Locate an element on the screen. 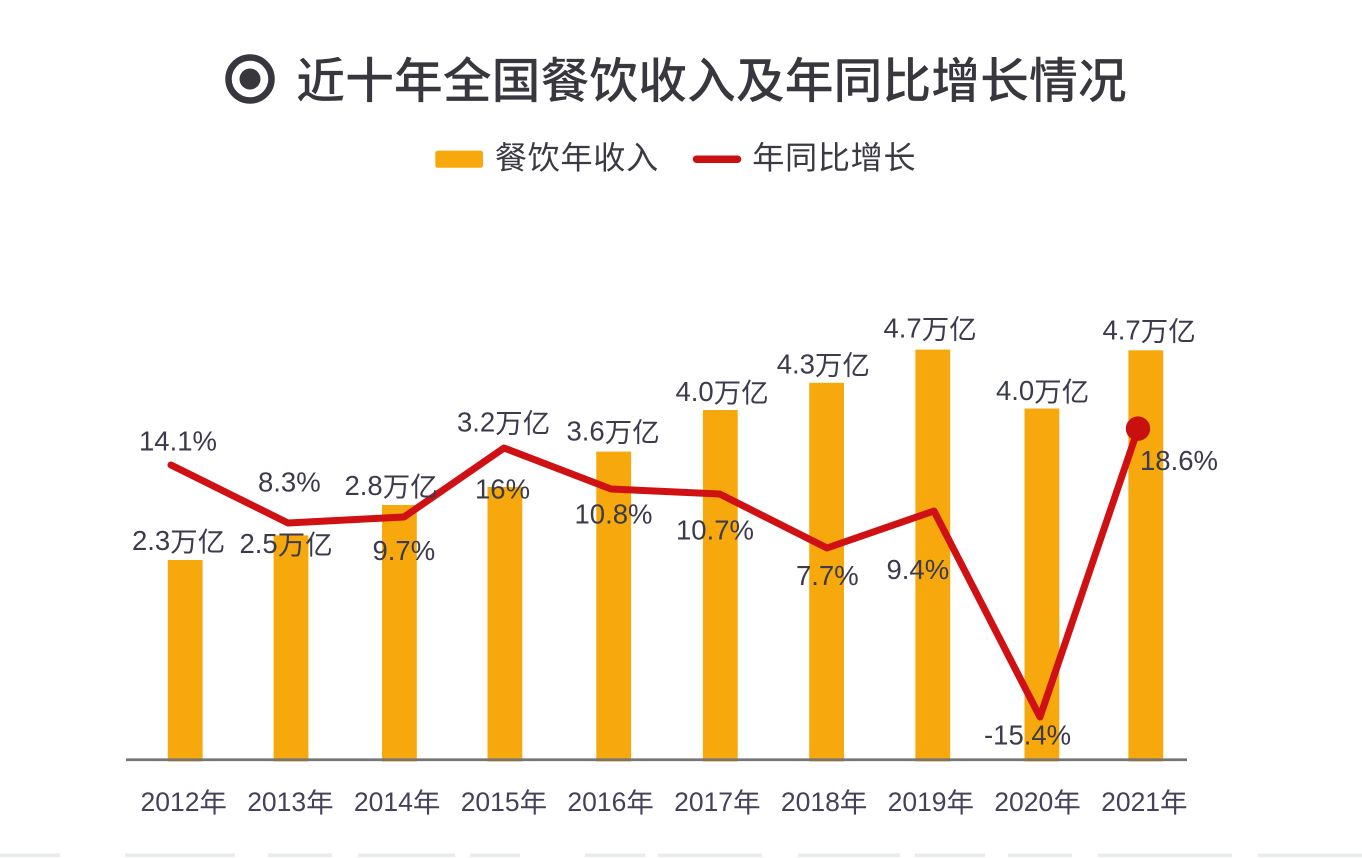 The width and height of the screenshot is (1362, 858). svg-text: 2018 is located at coordinates (810, 802).